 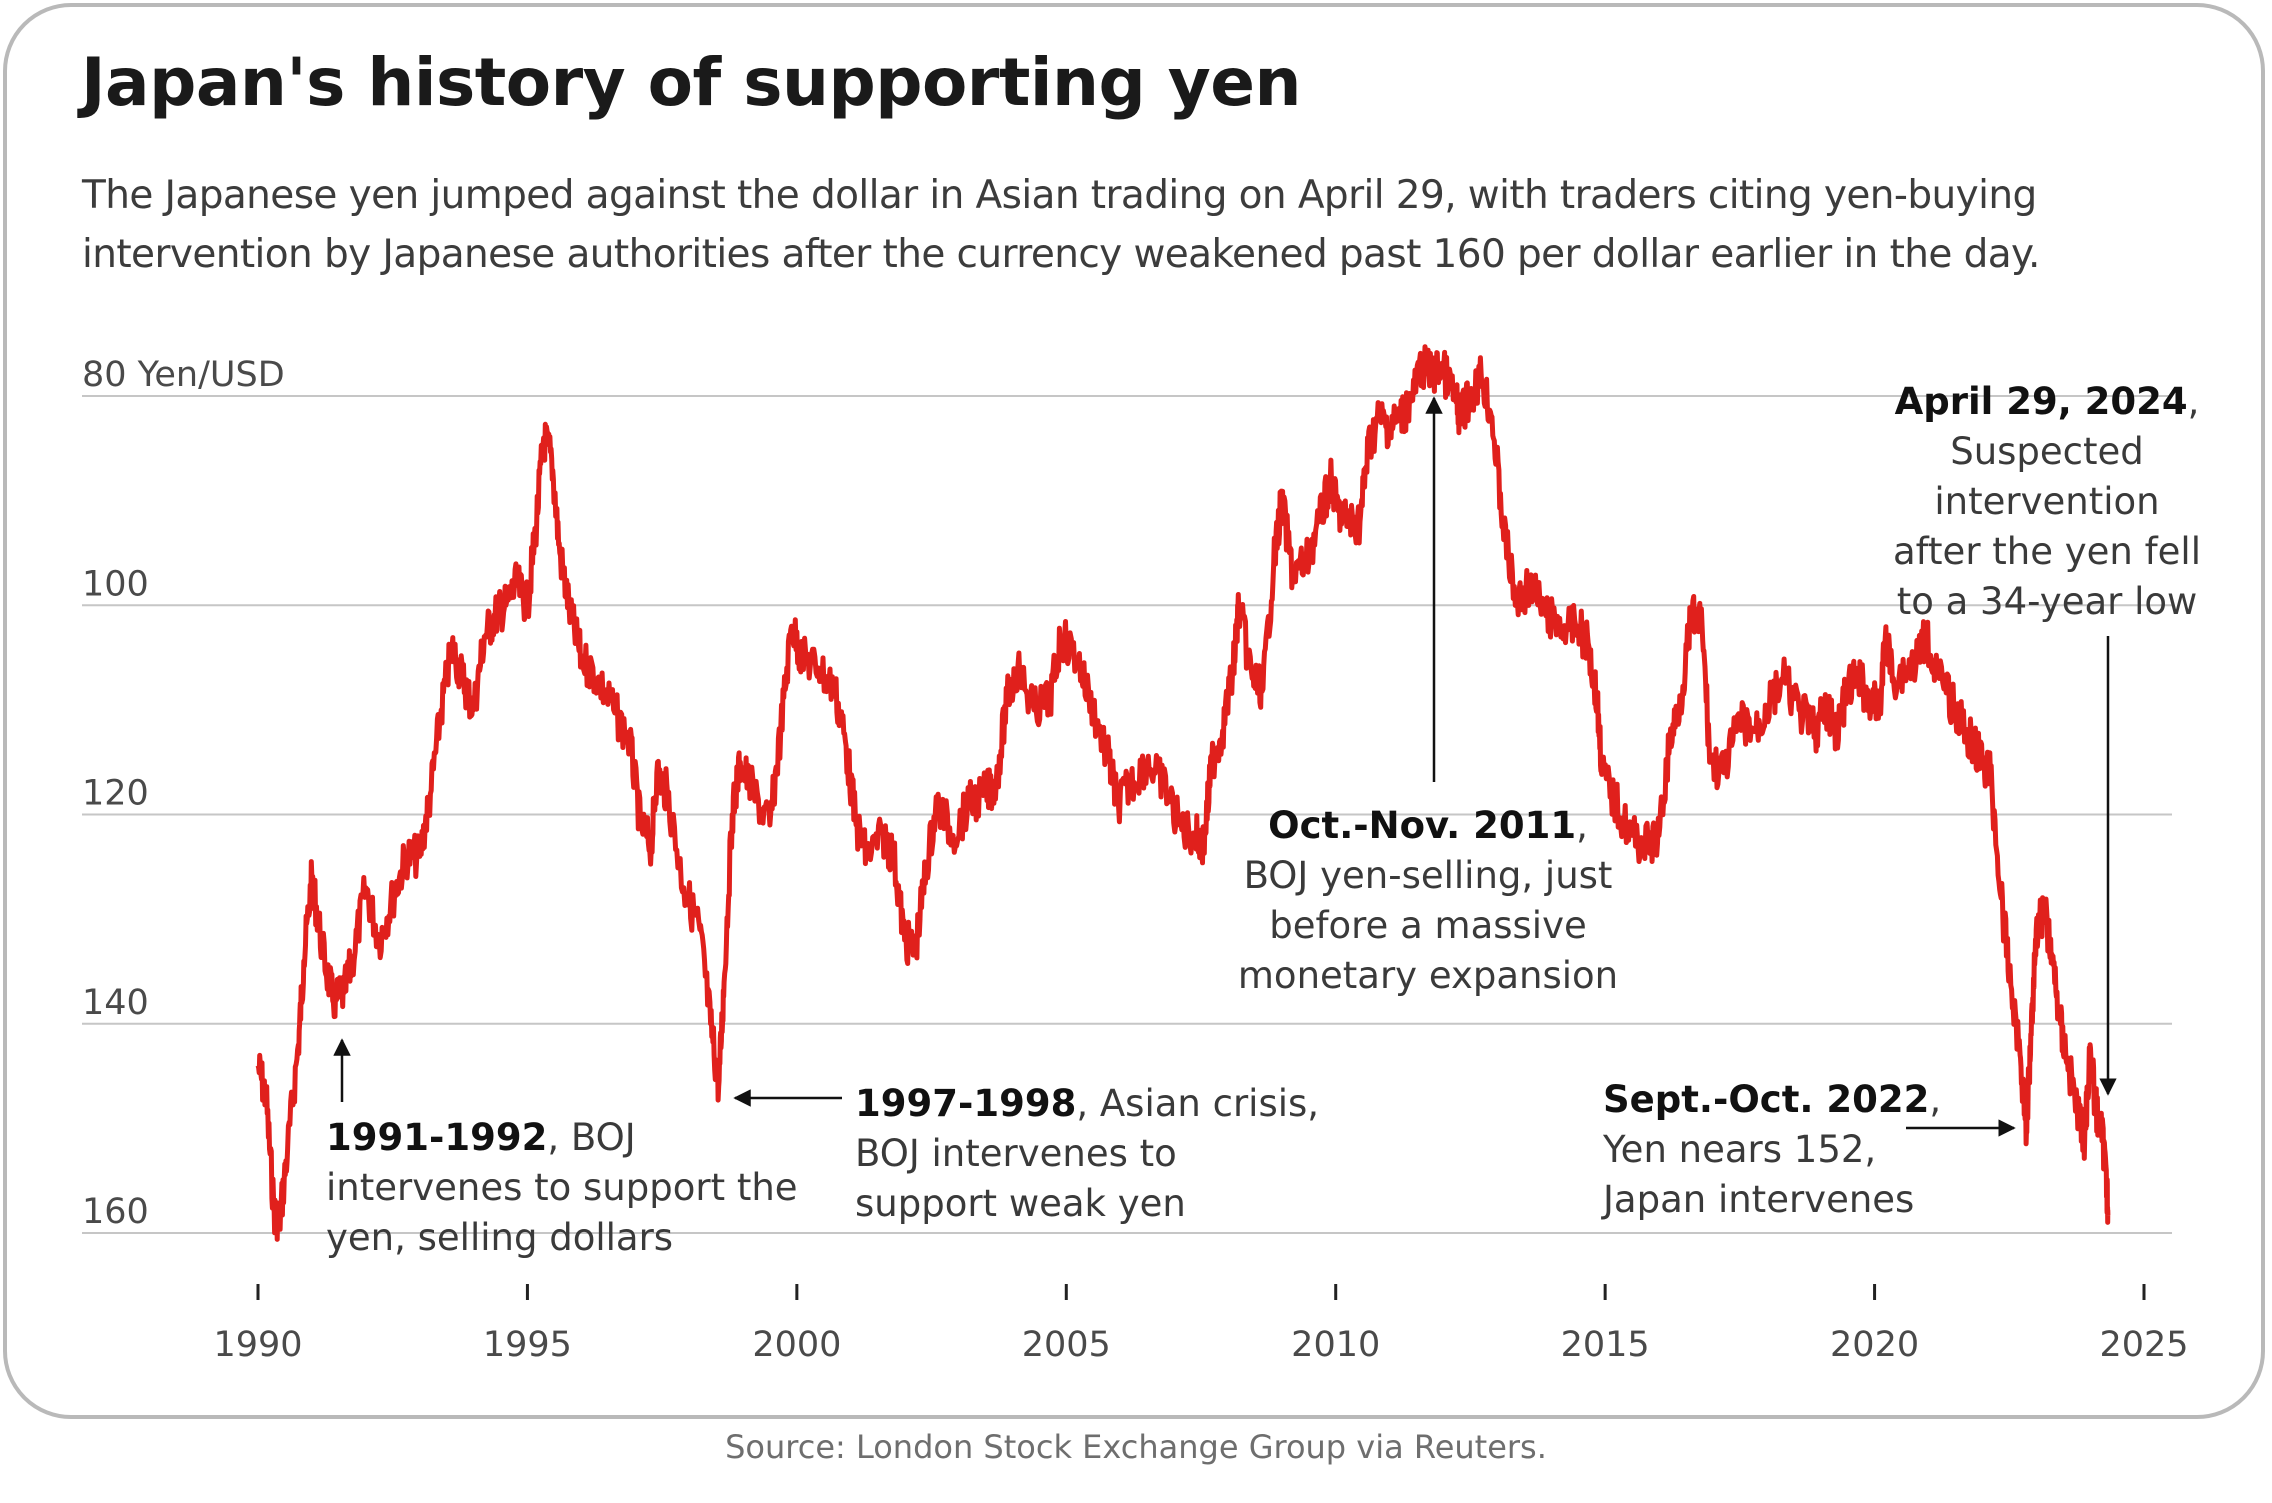 What do you see at coordinates (499, 1237) in the screenshot?
I see `annotation-a1991-line-2: yen, selling dollars` at bounding box center [499, 1237].